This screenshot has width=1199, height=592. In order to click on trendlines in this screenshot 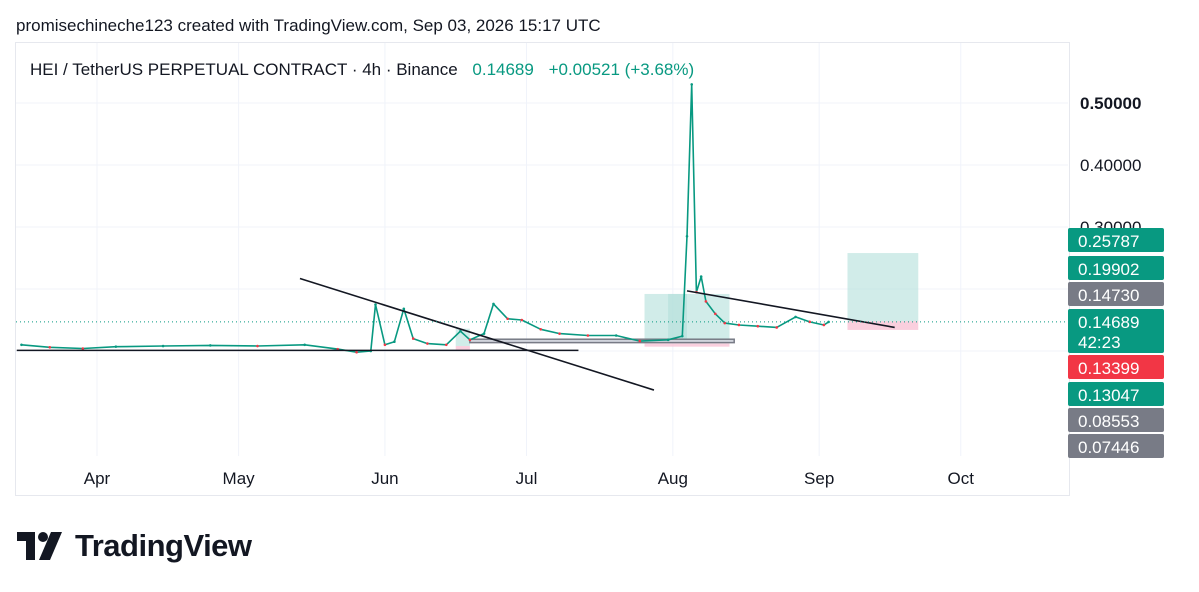, I will do `click(455, 334)`.